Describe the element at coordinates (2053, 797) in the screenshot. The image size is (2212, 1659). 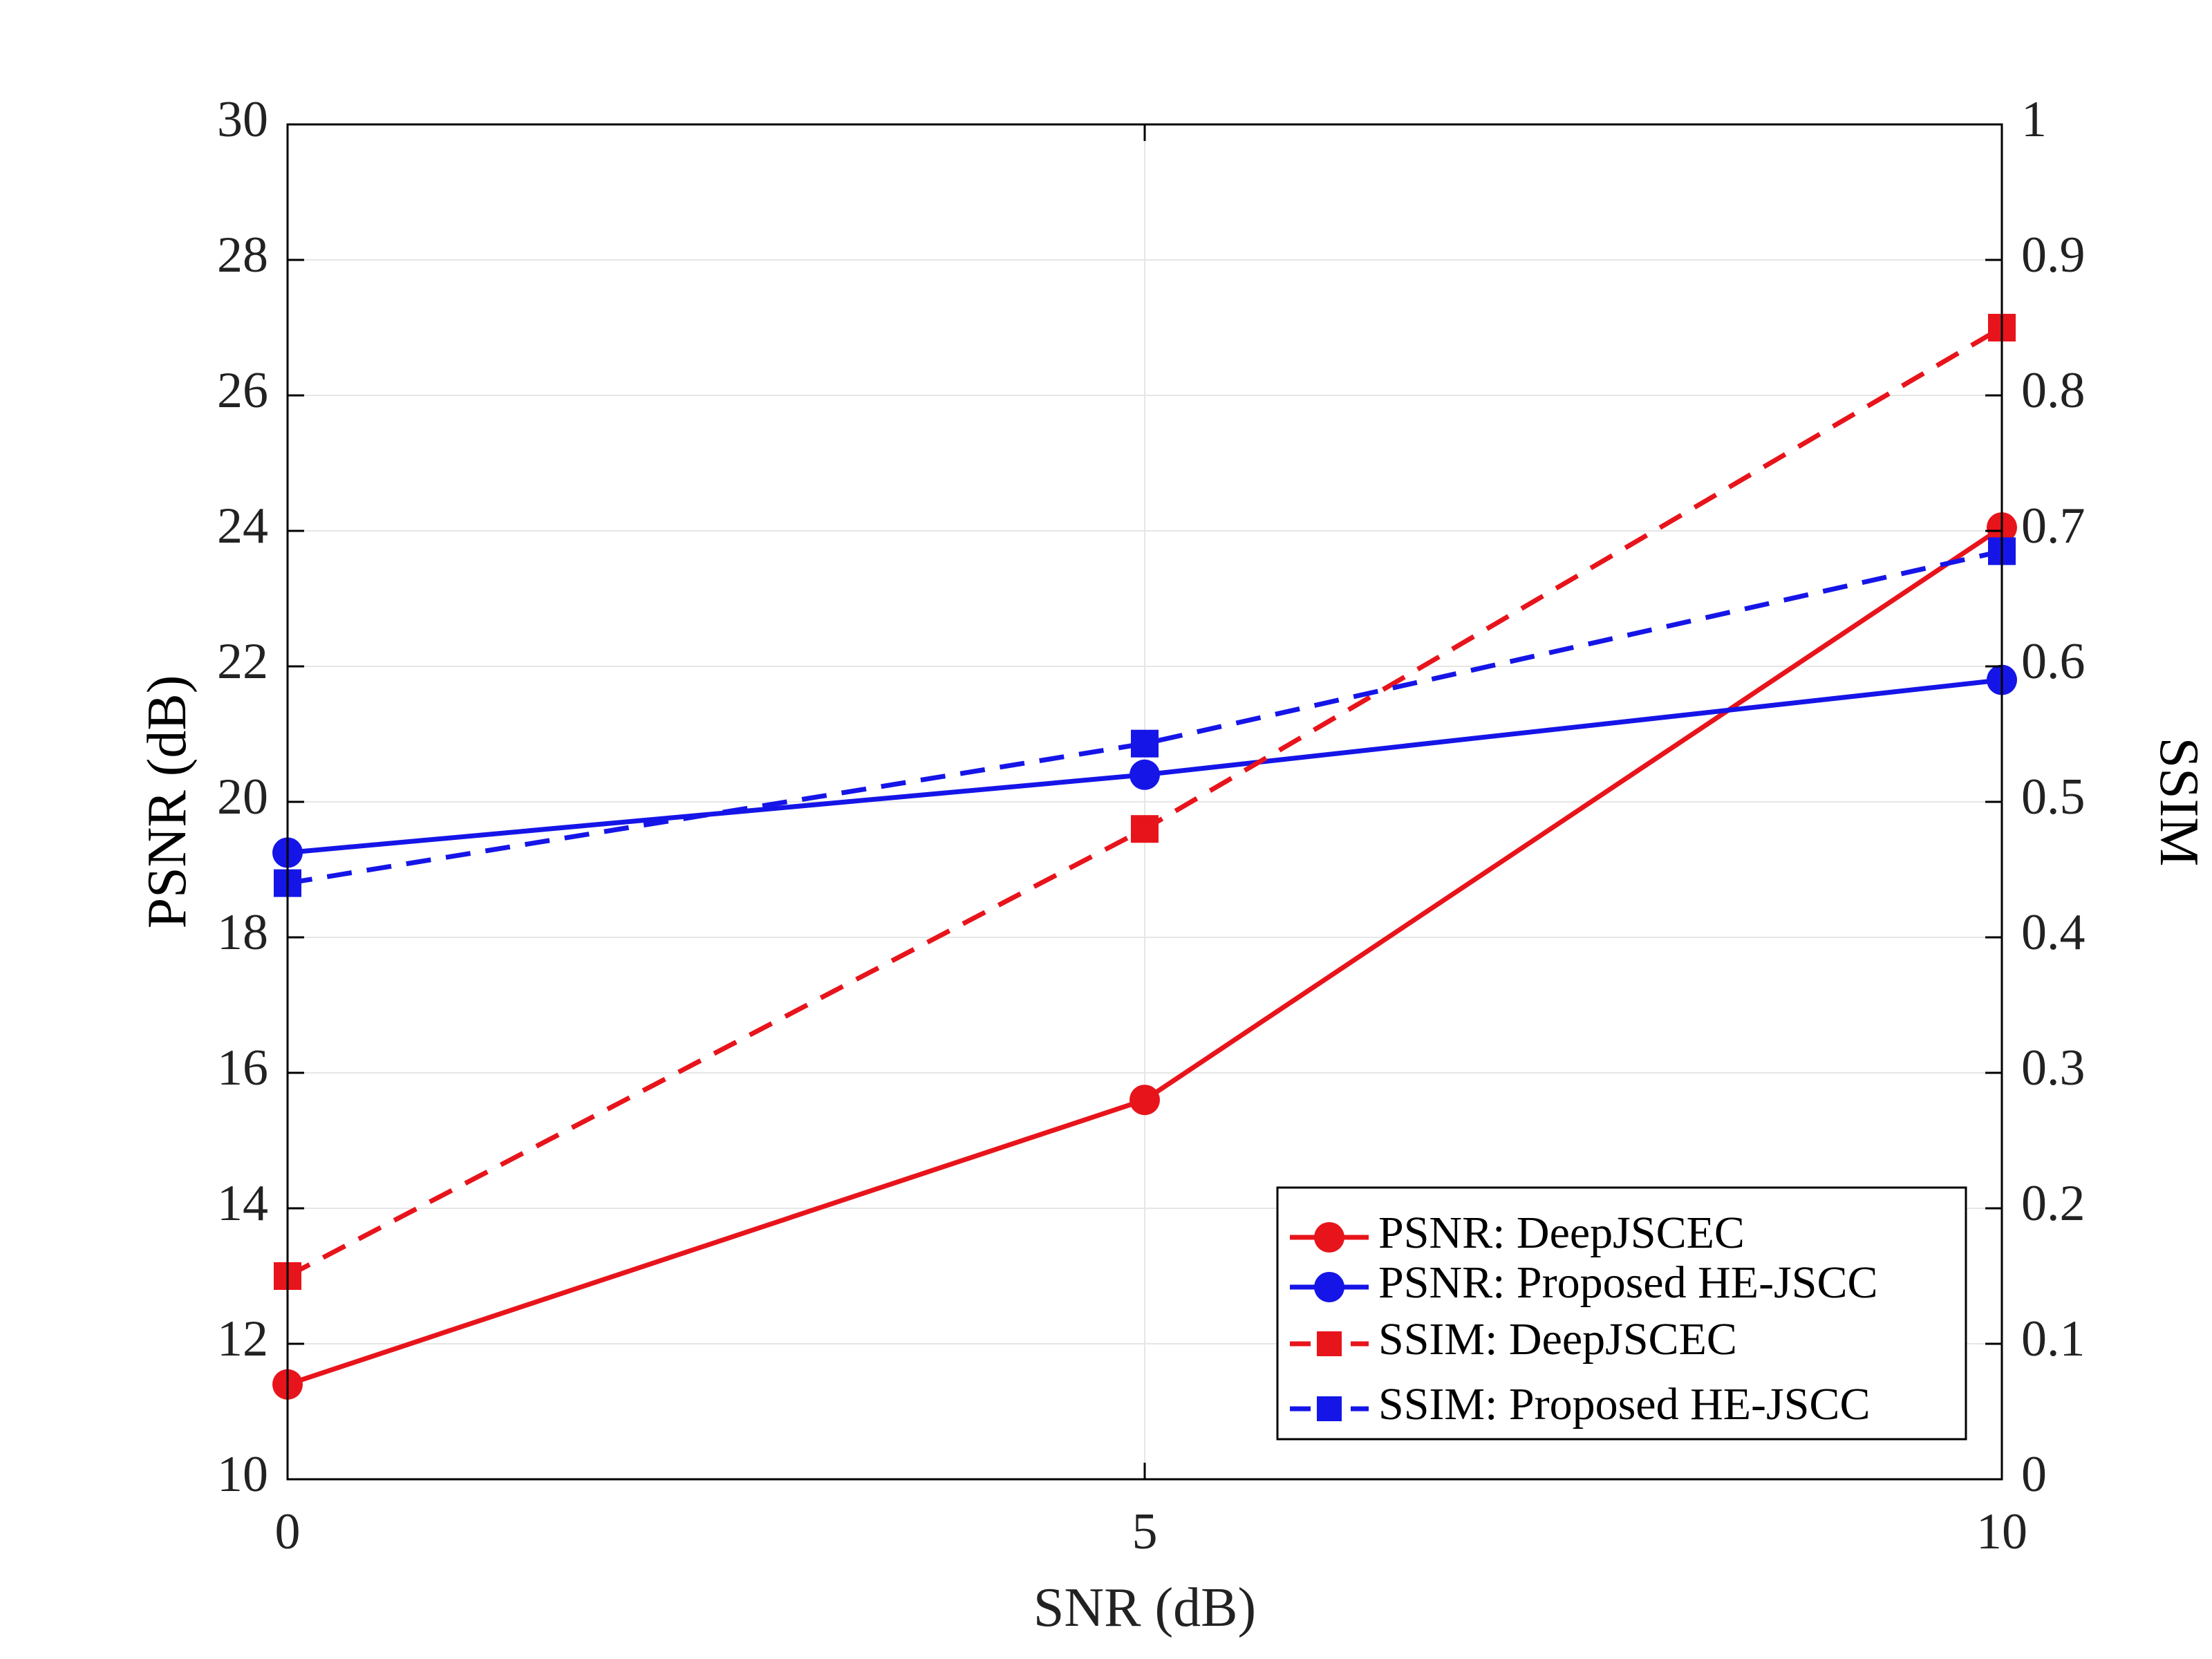
I see `right-y-tick-label: 0.5` at that location.